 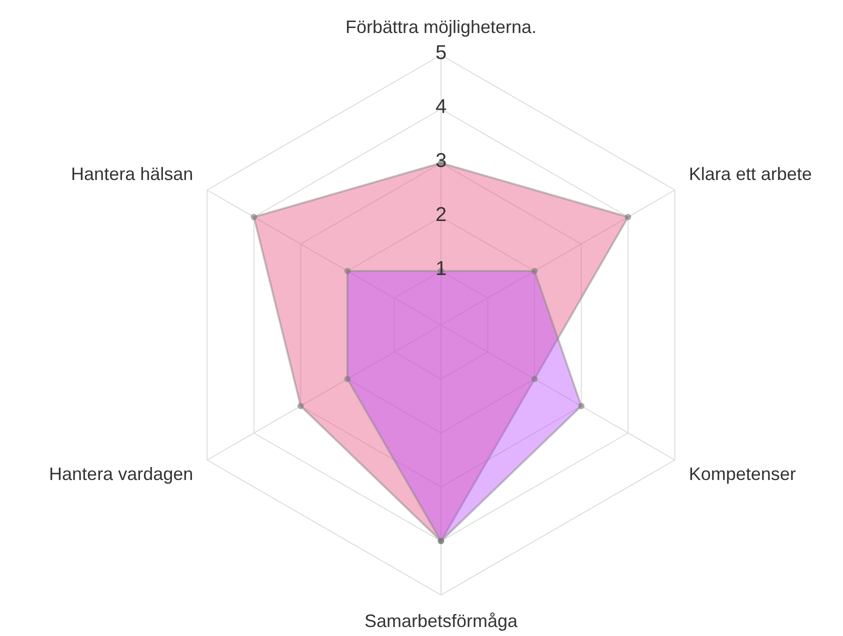 What do you see at coordinates (441, 107) in the screenshot?
I see `y-tick-label: 4` at bounding box center [441, 107].